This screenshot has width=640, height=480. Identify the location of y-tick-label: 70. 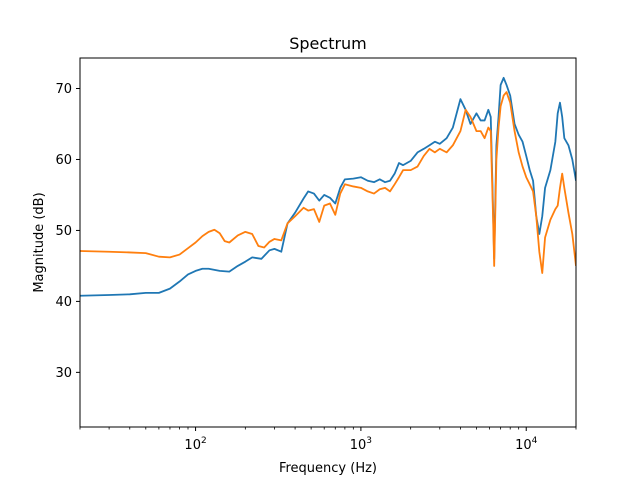
(63, 89).